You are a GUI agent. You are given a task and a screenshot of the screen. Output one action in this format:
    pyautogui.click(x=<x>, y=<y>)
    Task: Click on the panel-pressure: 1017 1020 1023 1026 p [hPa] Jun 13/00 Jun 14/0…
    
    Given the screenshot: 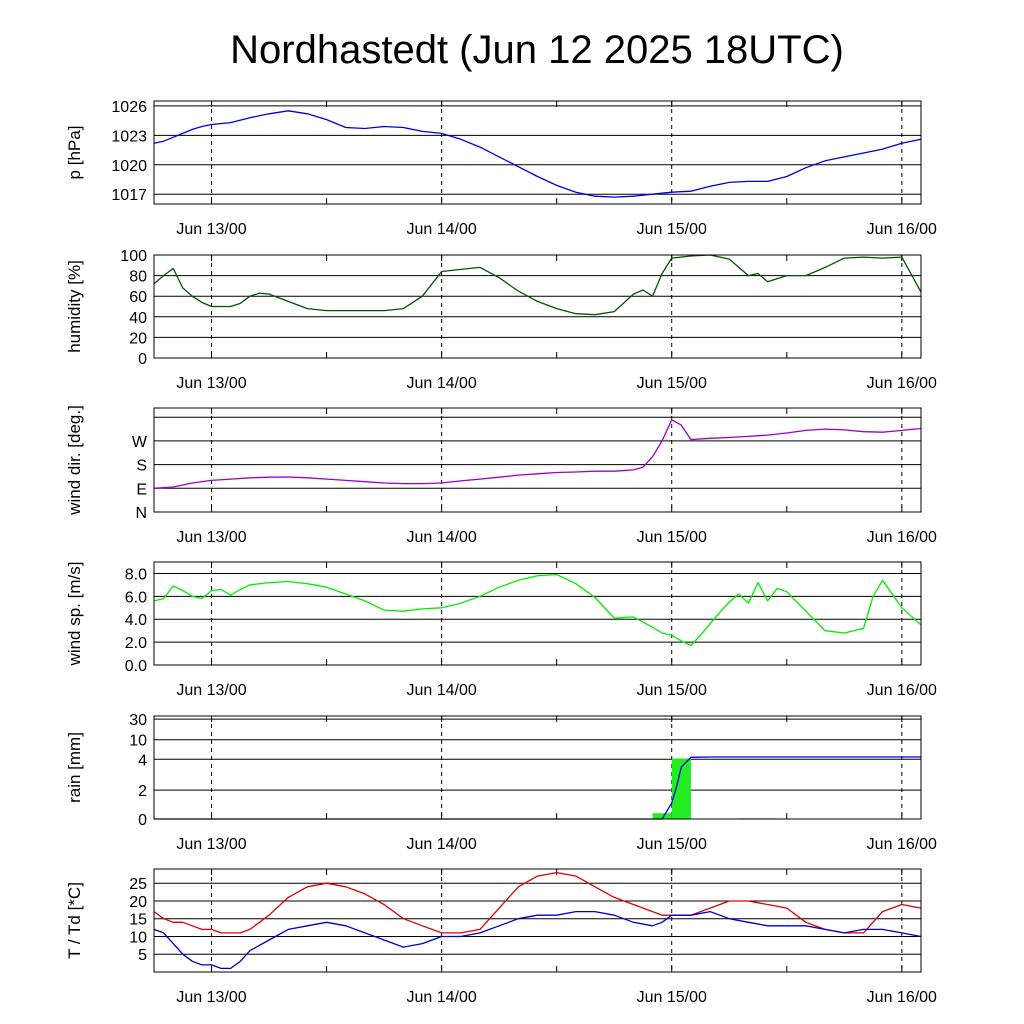 What is the action you would take?
    pyautogui.click(x=501, y=168)
    